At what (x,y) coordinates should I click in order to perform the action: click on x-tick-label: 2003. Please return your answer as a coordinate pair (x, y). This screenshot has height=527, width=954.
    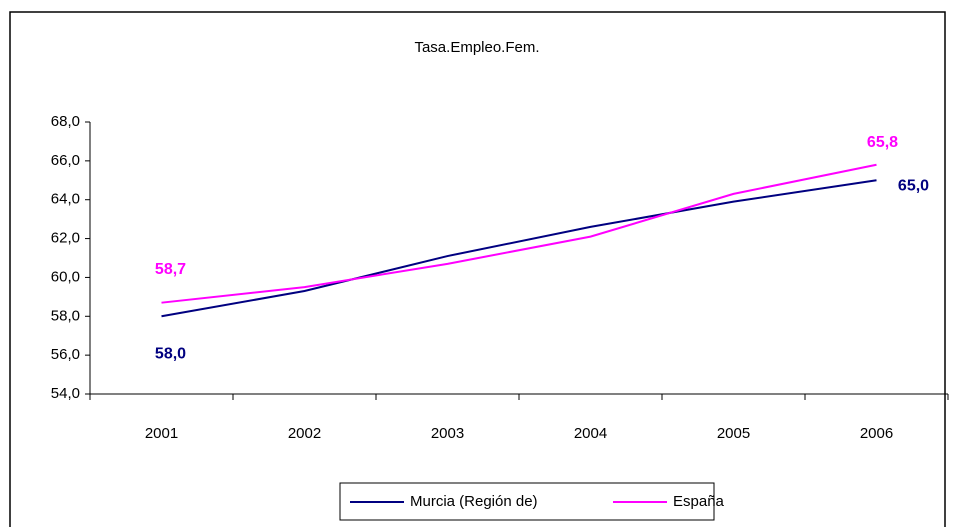
    Looking at the image, I should click on (447, 433).